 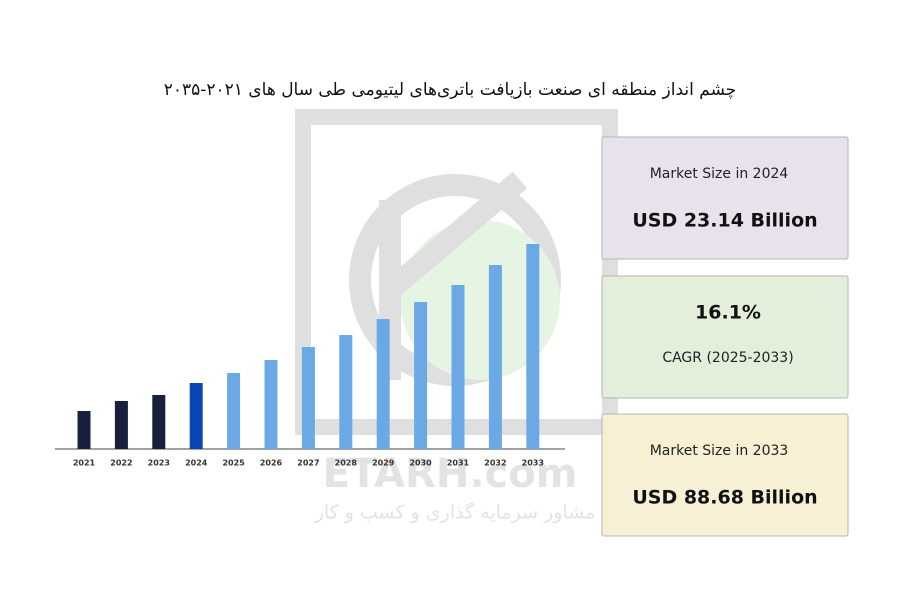 I want to click on card-value: USD 88.68 Billion, so click(x=724, y=498).